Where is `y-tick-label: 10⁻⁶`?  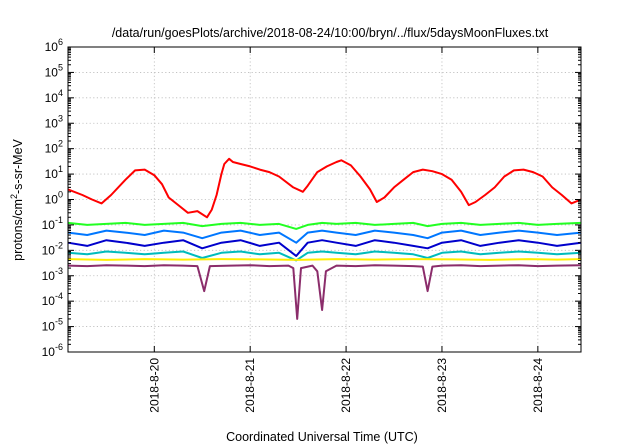 y-tick-label: 10⁻⁶ is located at coordinates (52, 350).